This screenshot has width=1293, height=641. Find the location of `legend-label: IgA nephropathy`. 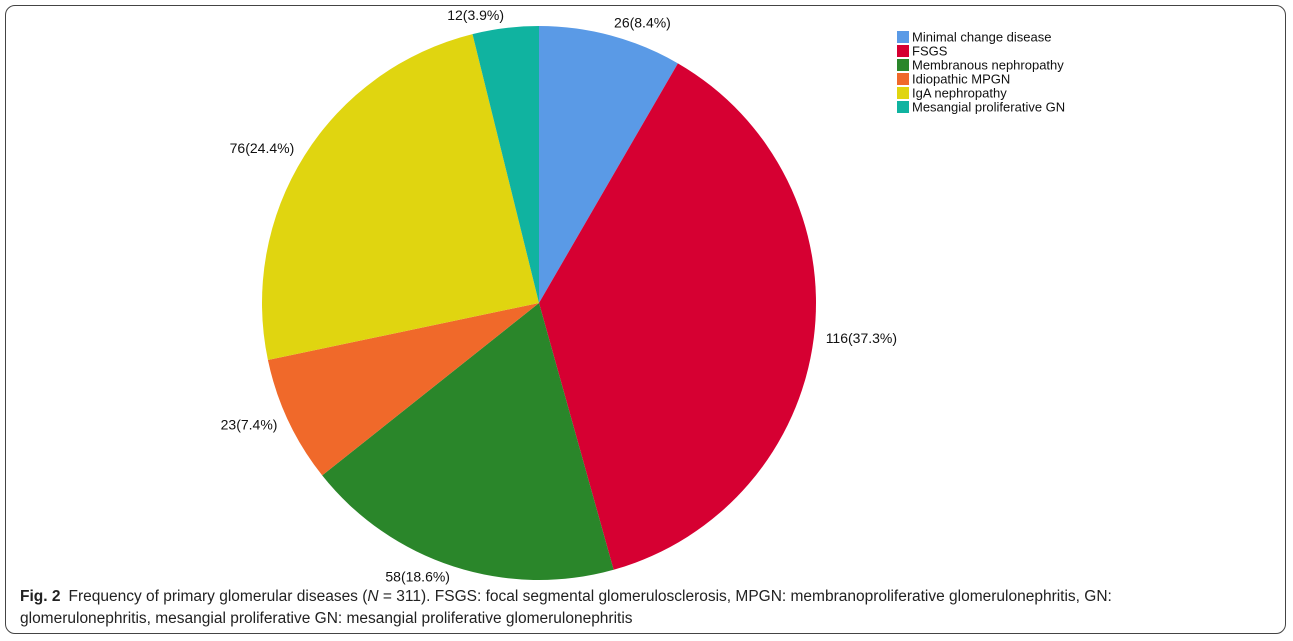

legend-label: IgA nephropathy is located at coordinates (959, 92).